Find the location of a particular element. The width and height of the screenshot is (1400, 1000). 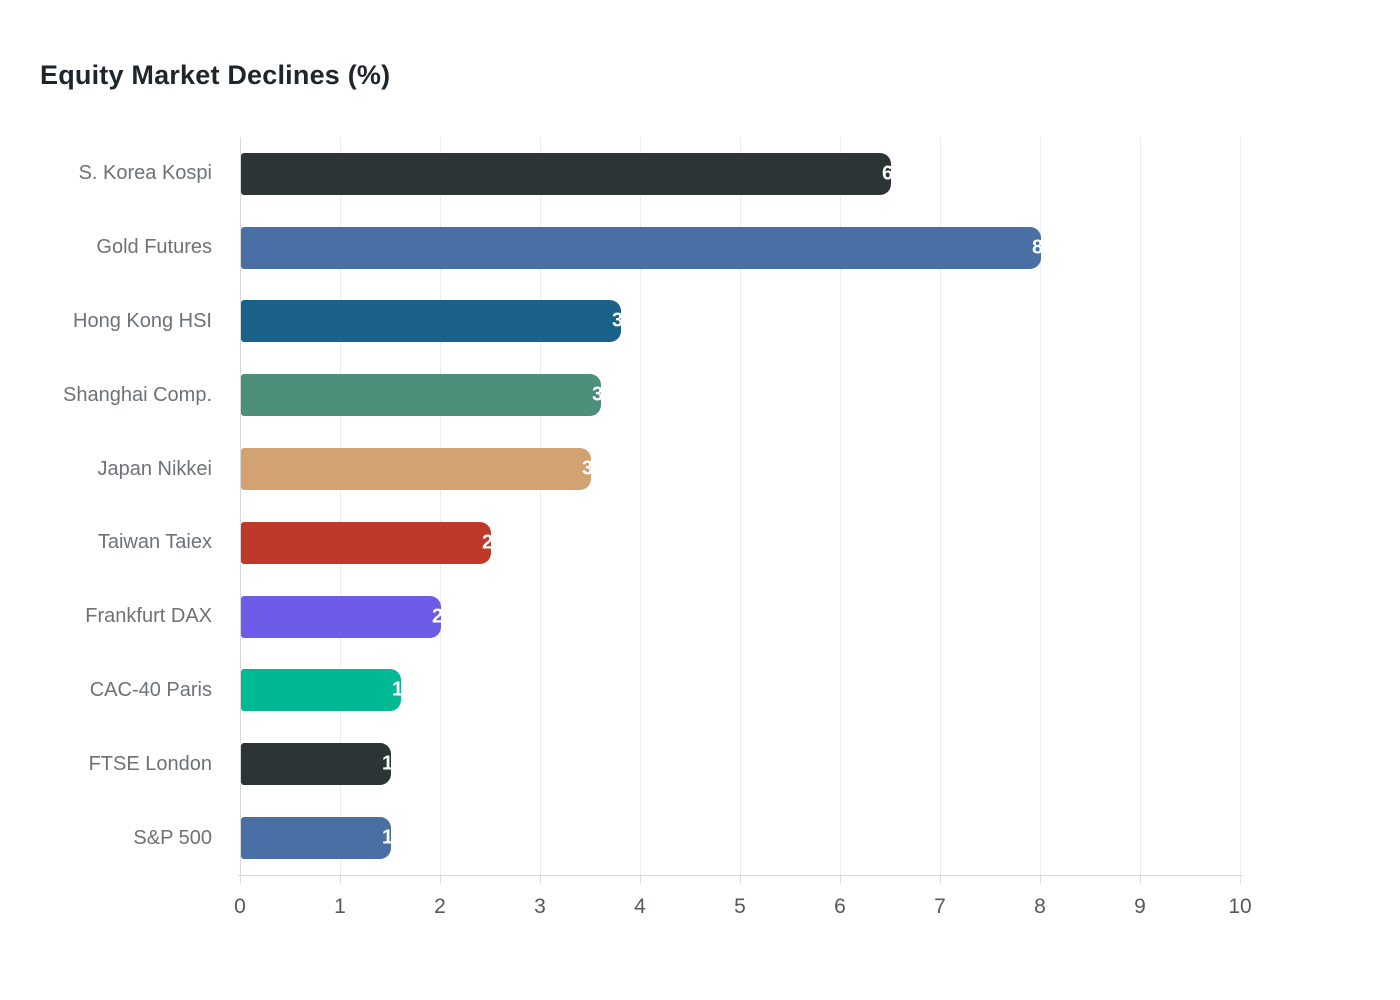

bar-value-label: 3.8 is located at coordinates (626, 320).